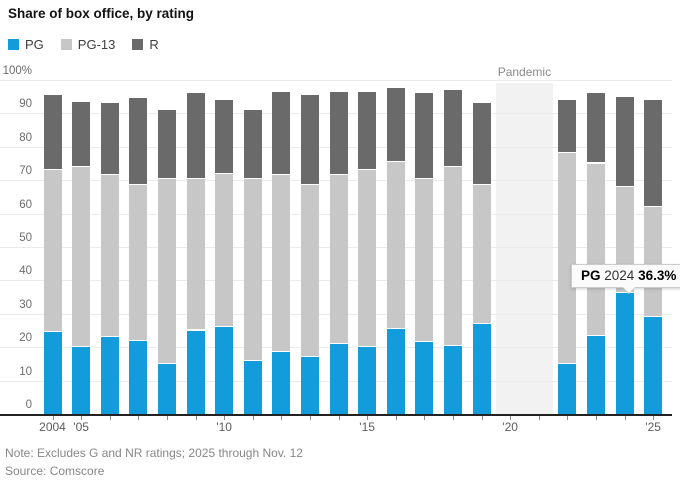 This screenshot has height=487, width=680. Describe the element at coordinates (481, 368) in the screenshot. I see `bar-segment-pg-2019` at that location.